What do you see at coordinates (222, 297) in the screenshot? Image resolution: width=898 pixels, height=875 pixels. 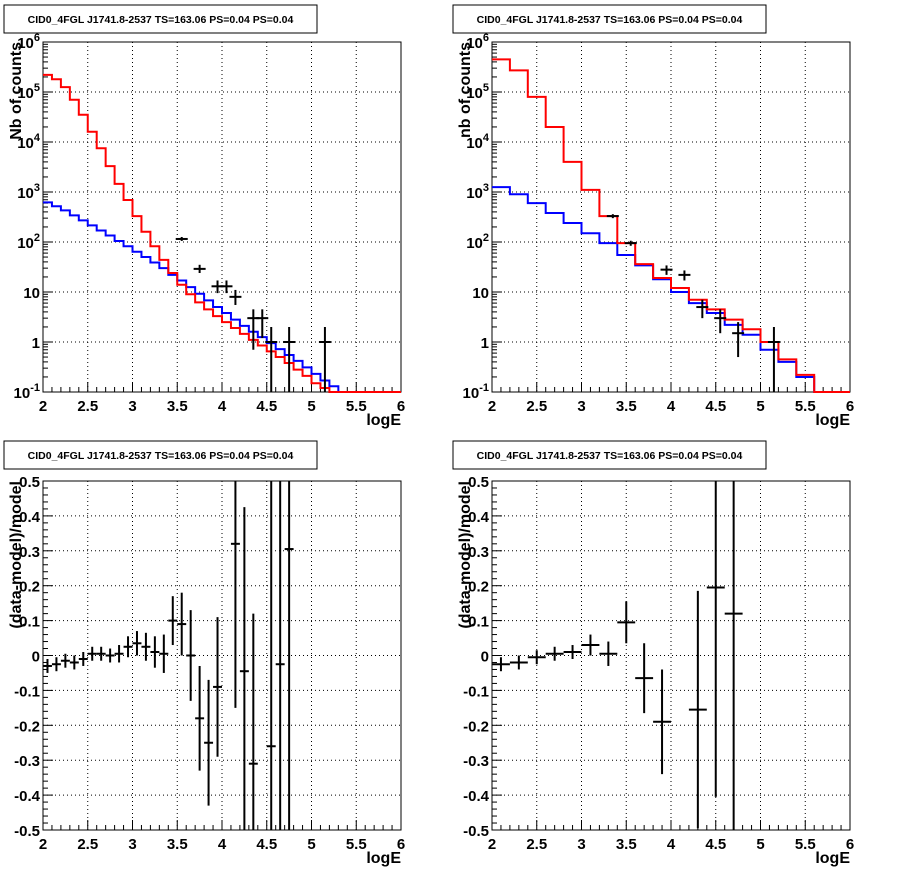 I see `blue-model-histogram` at bounding box center [222, 297].